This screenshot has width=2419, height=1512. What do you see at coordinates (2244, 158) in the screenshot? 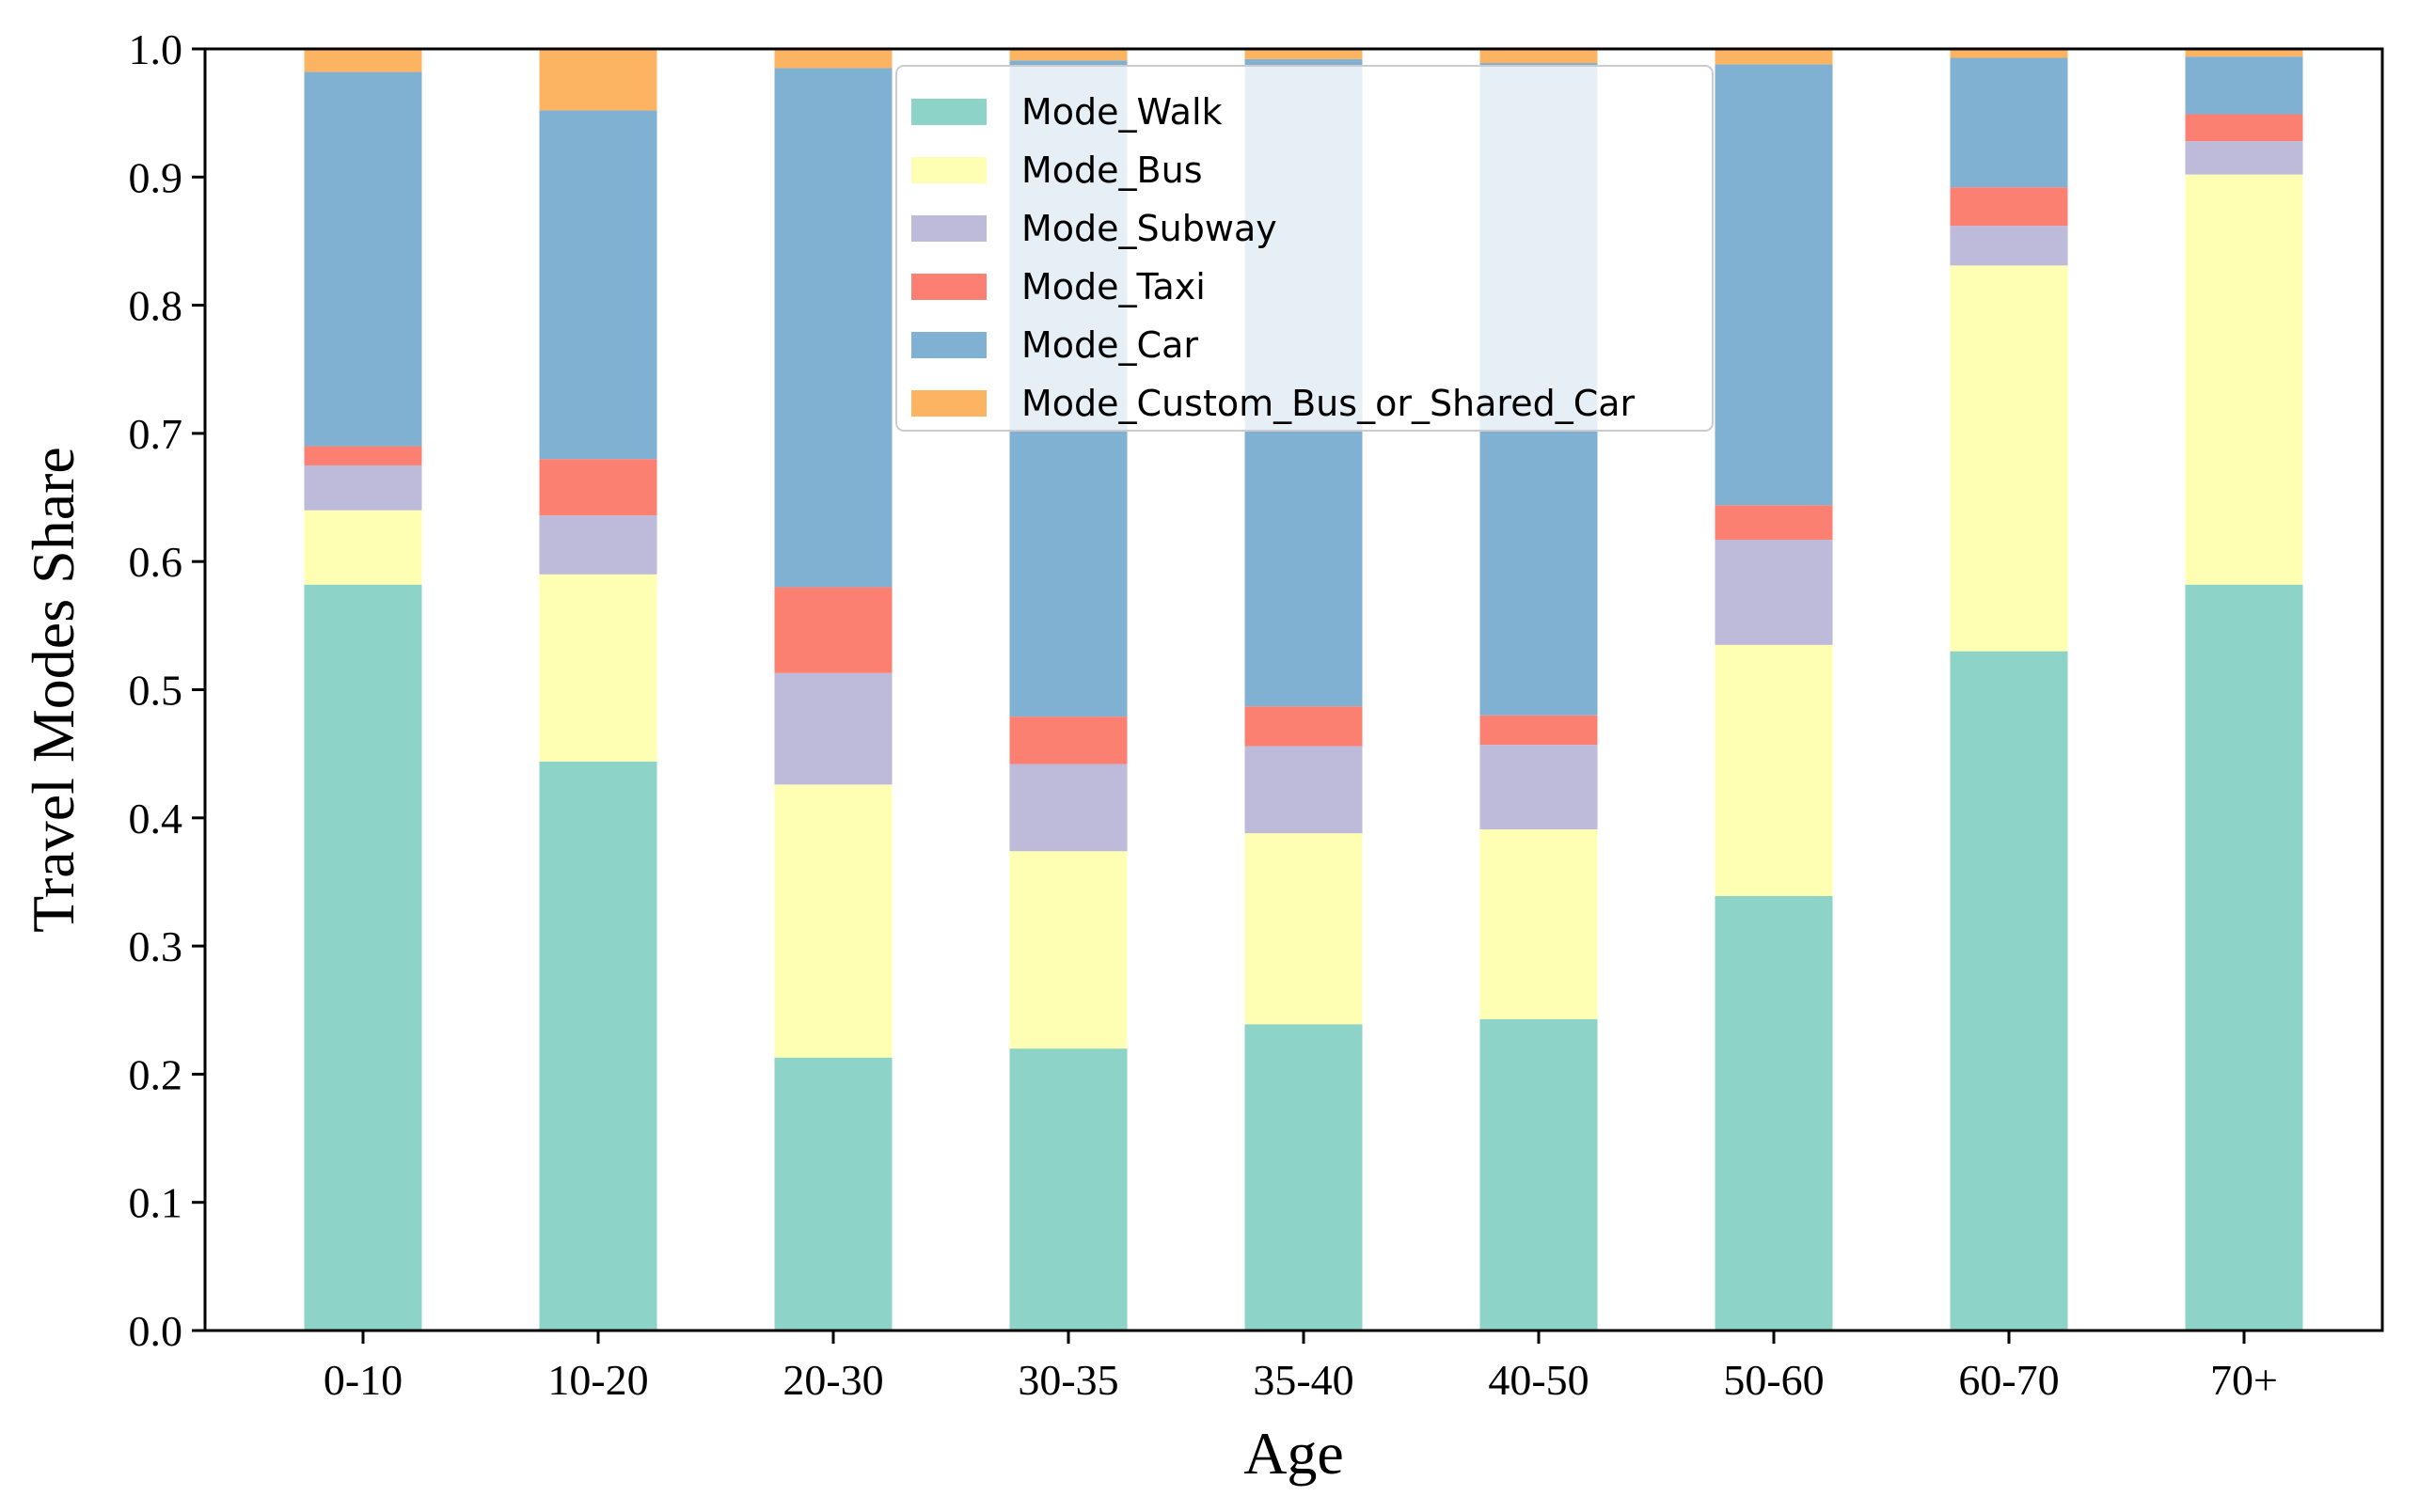
I see `bar-mode-subway-70+` at bounding box center [2244, 158].